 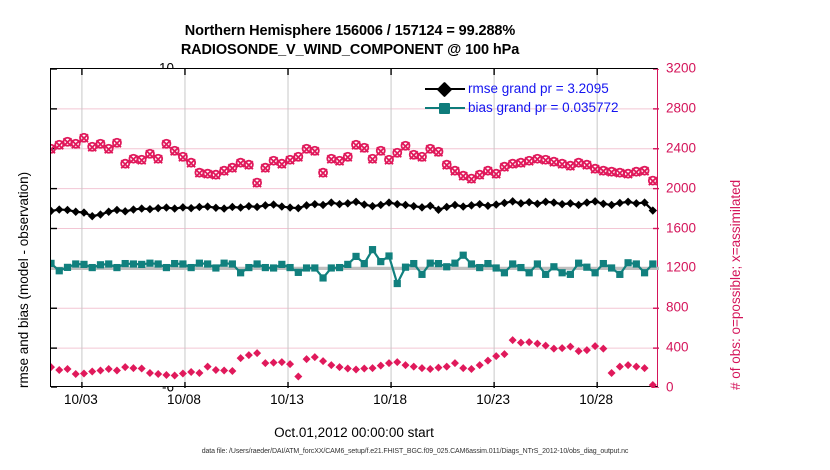 I want to click on x-tick-label: 10/18, so click(x=390, y=399).